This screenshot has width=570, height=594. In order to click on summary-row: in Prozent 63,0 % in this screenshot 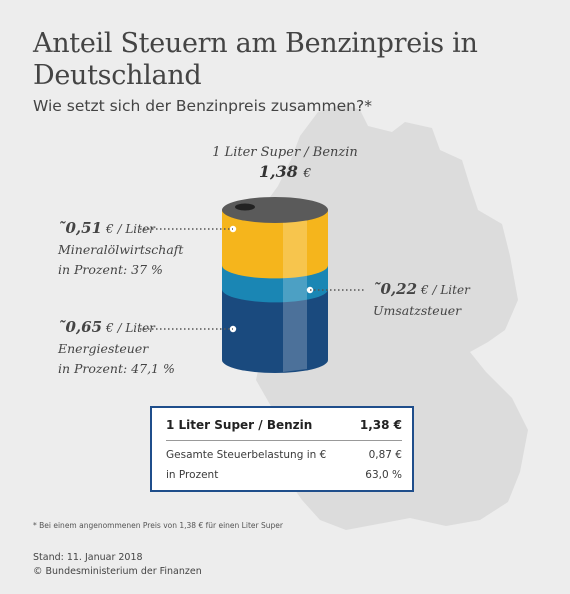, I will do `click(284, 475)`.